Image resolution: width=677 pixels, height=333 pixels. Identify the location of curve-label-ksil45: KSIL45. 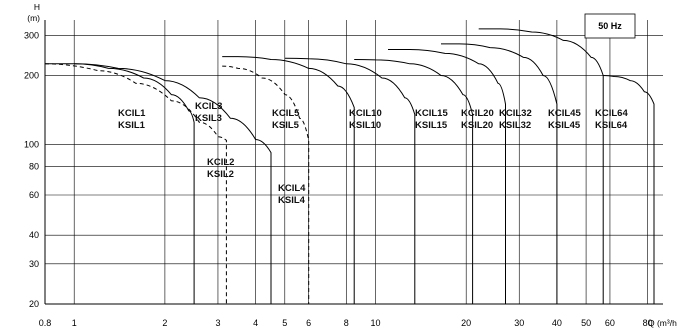
(564, 125).